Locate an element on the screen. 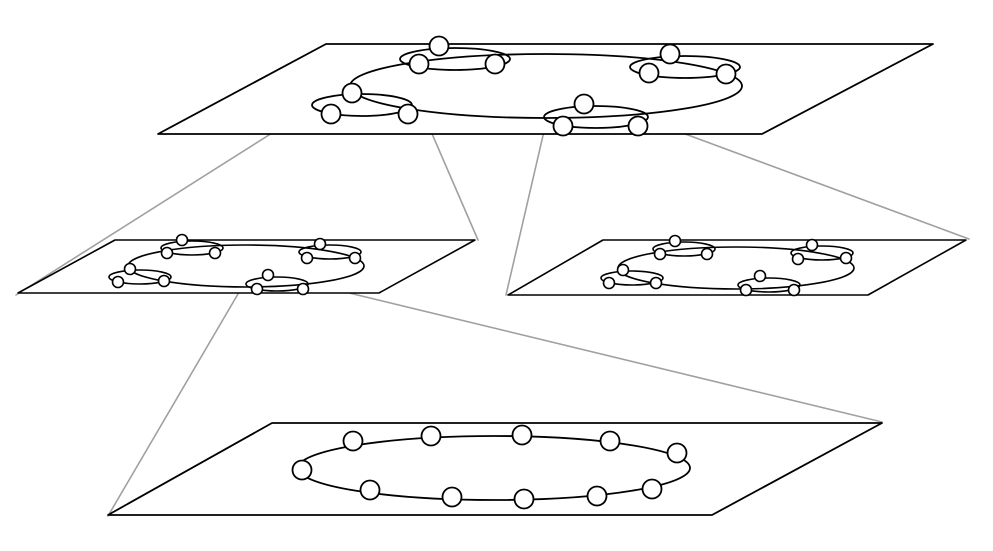  bottom-plane is located at coordinates (495, 469).